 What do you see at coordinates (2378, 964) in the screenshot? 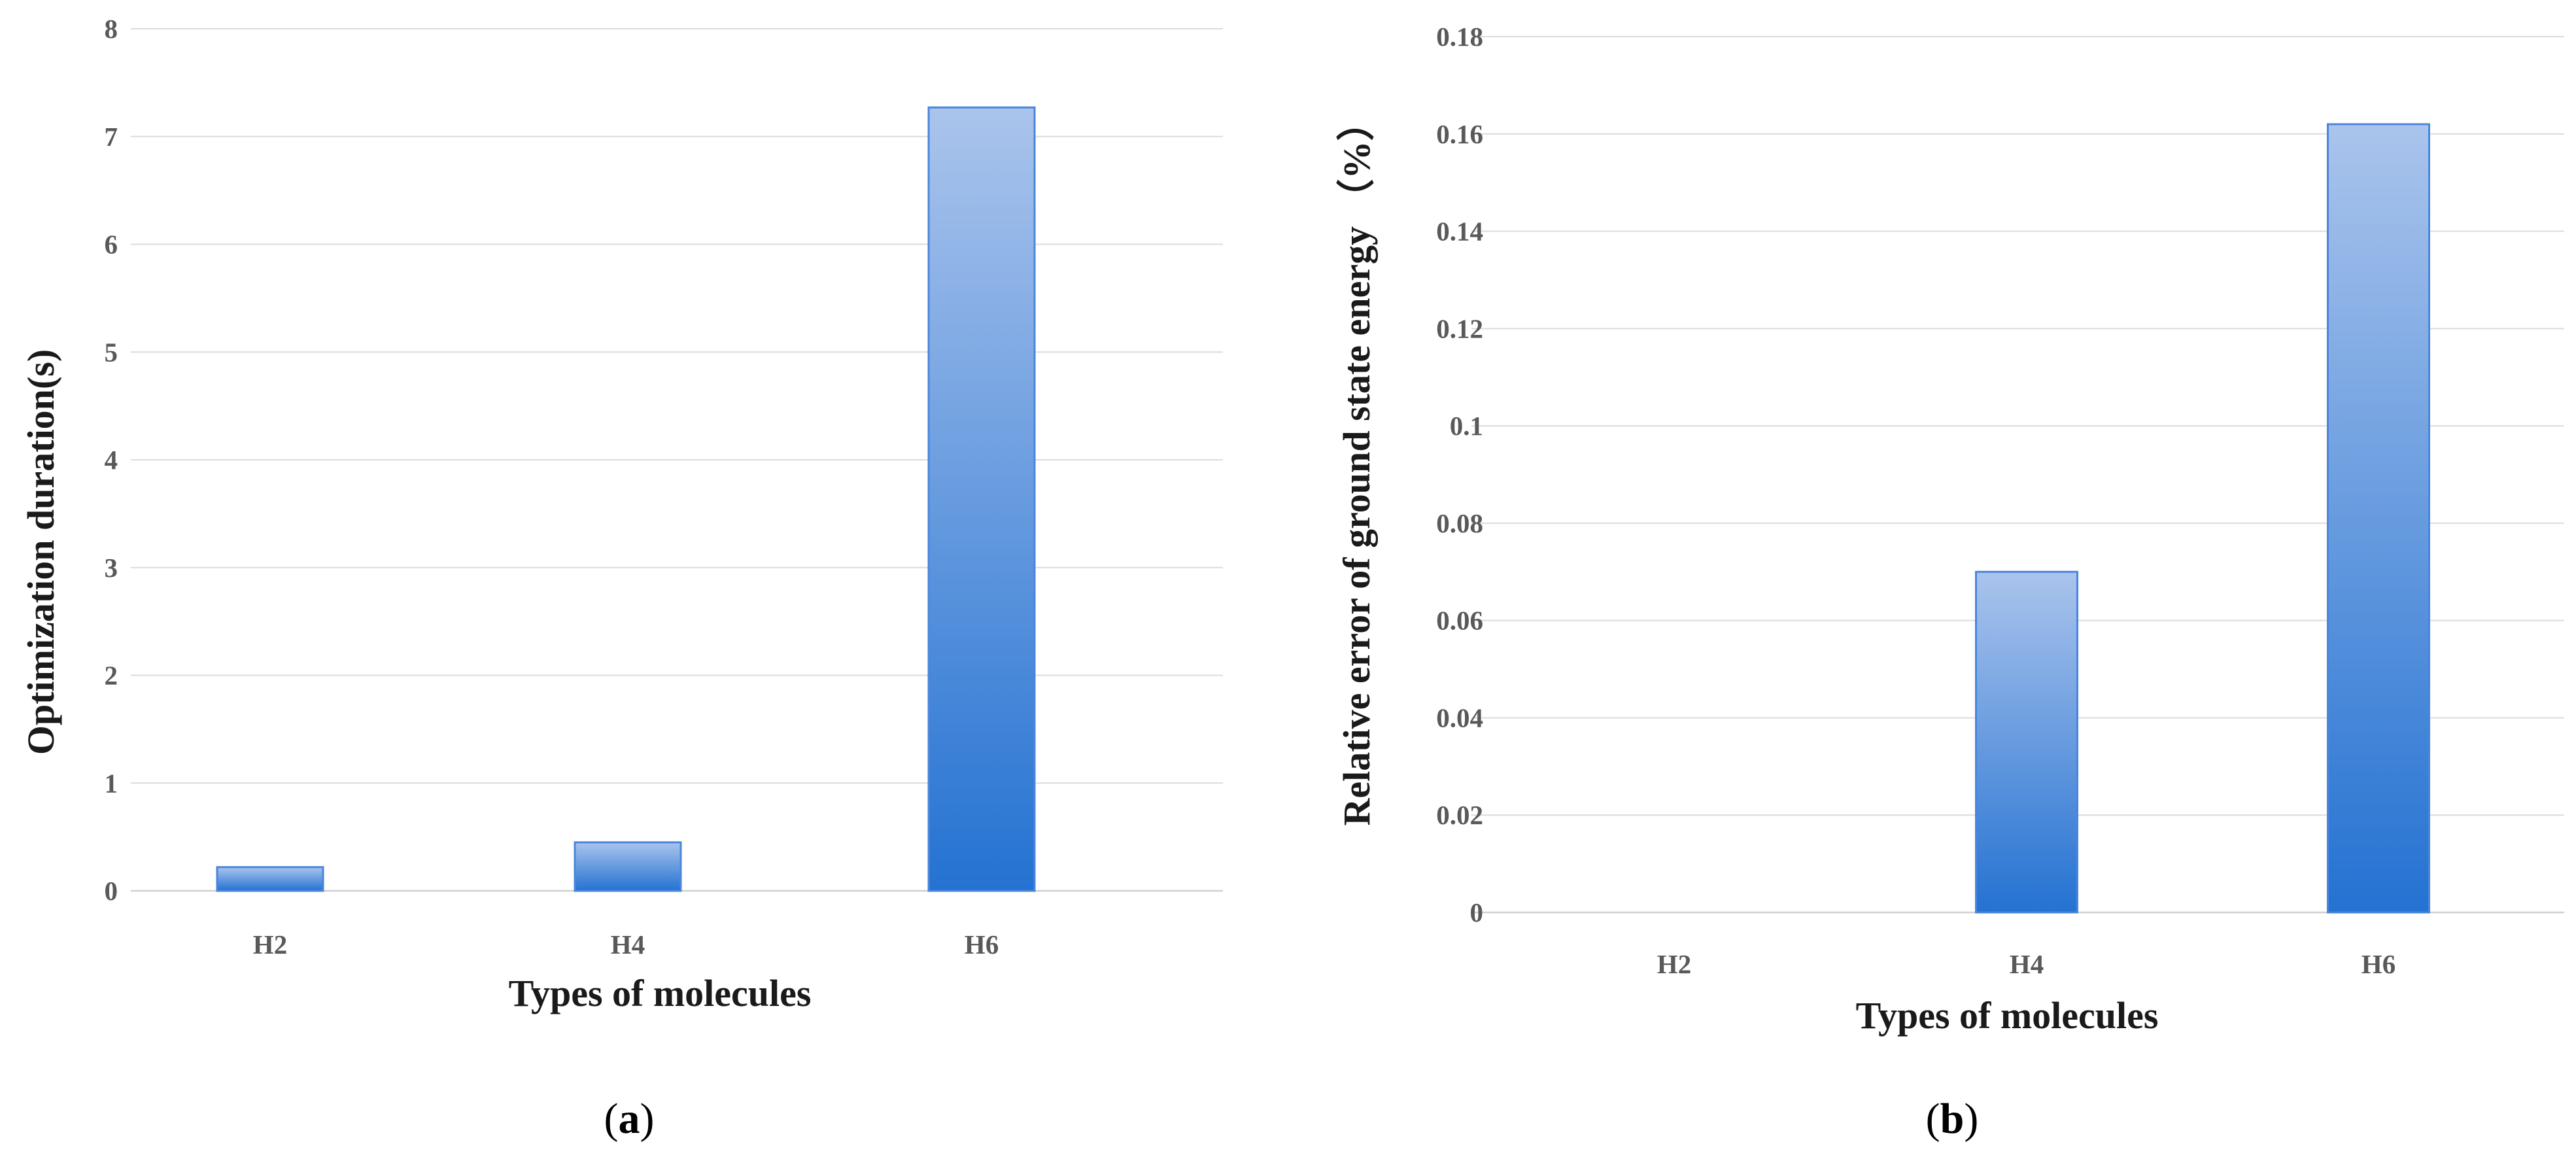
I see `chart-b-x-tick-label: H6` at bounding box center [2378, 964].